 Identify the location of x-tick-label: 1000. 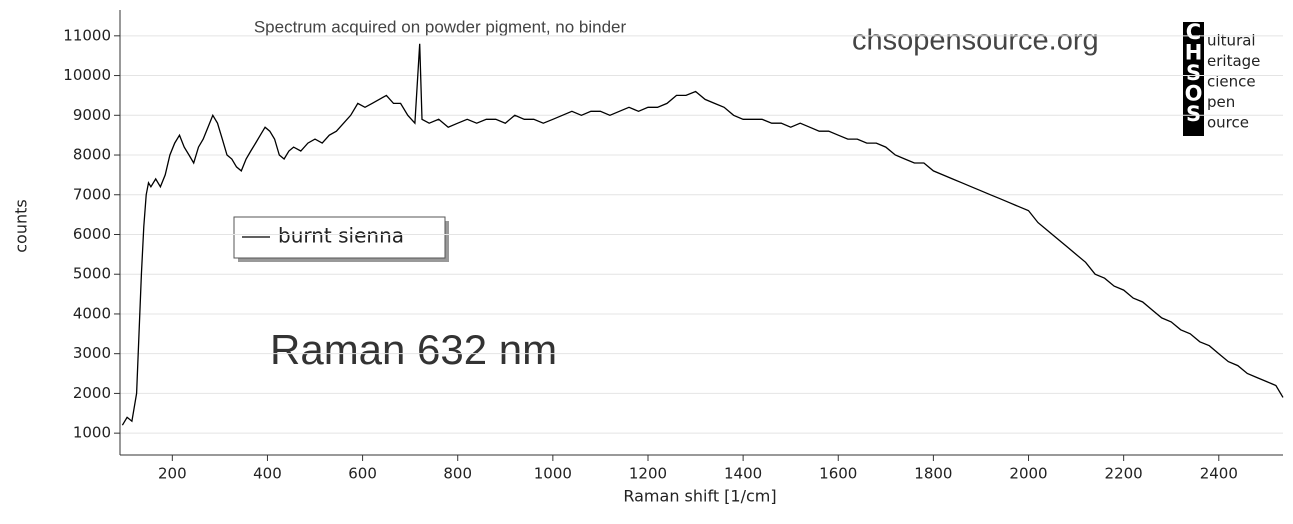
(553, 474).